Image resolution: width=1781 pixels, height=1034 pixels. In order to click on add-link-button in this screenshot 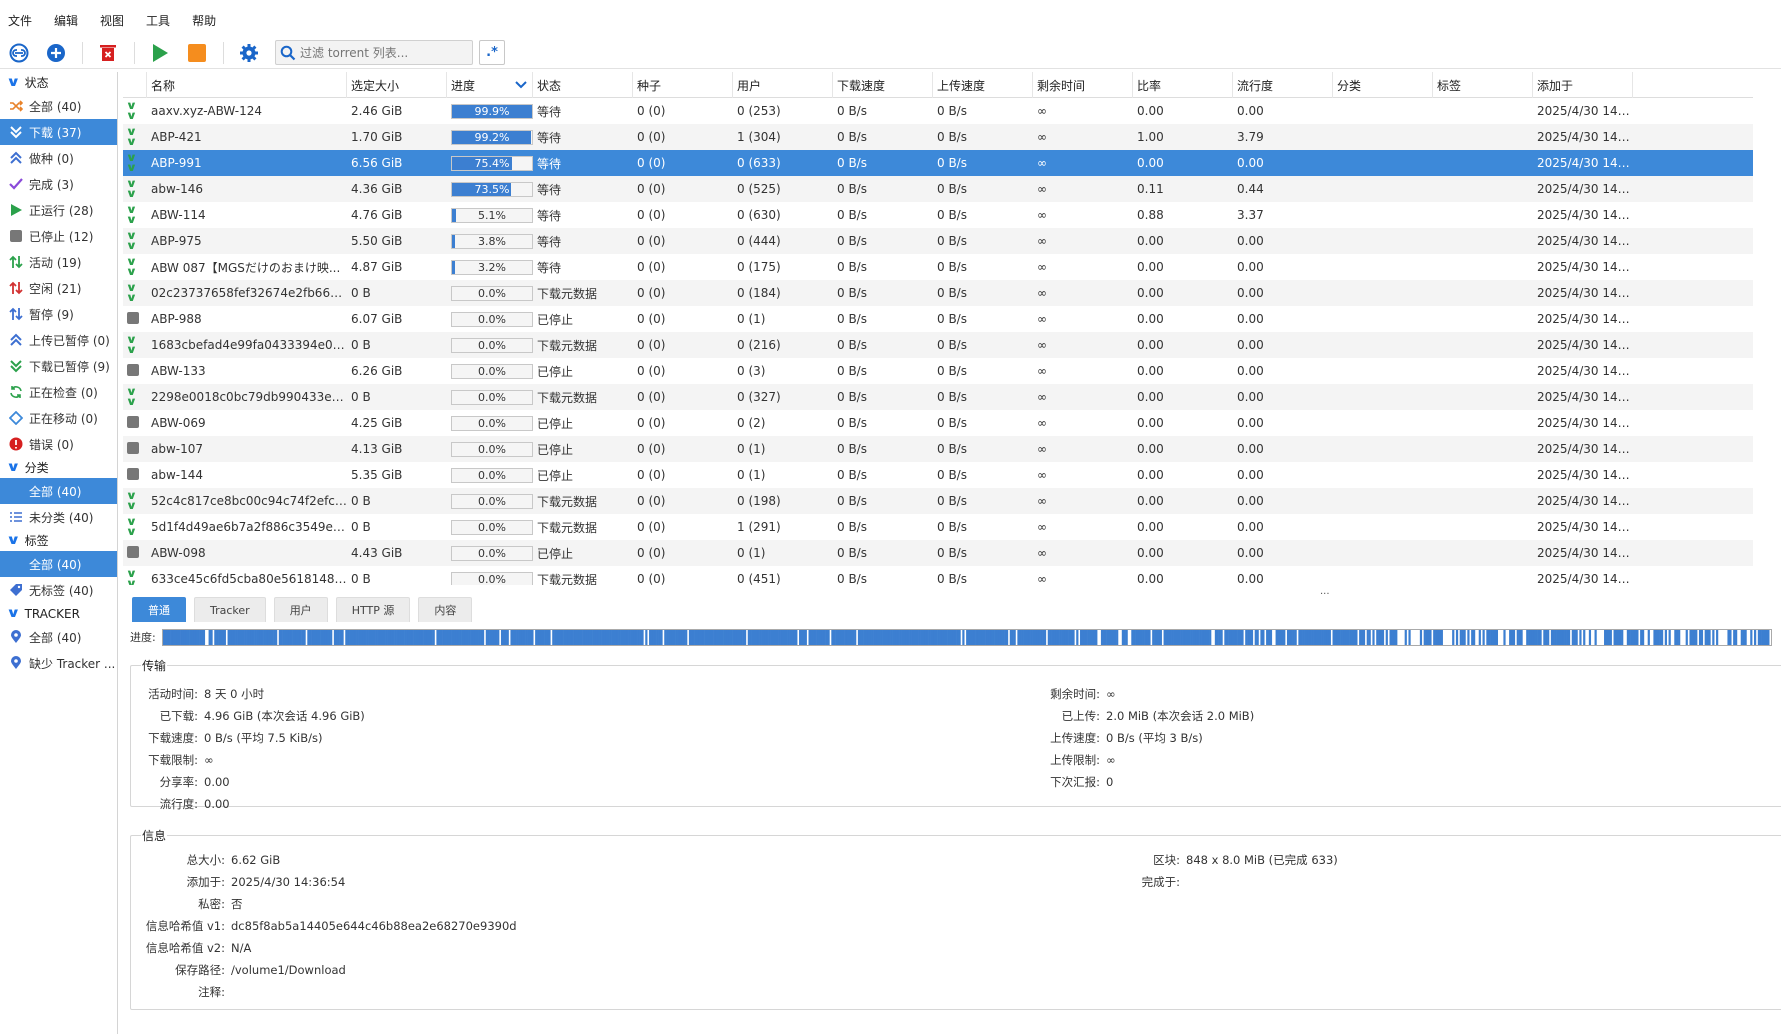, I will do `click(19, 53)`.